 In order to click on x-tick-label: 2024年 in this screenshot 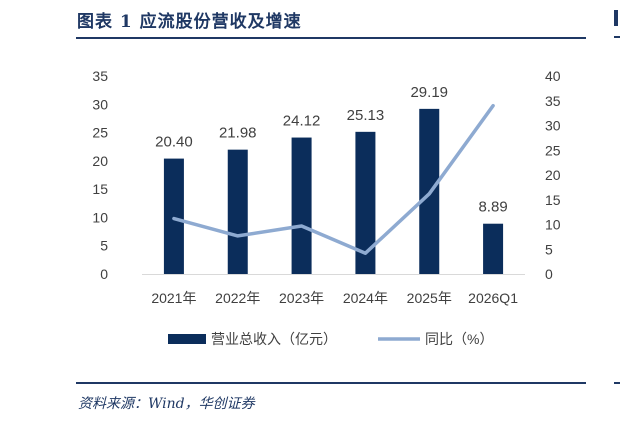, I will do `click(365, 298)`.